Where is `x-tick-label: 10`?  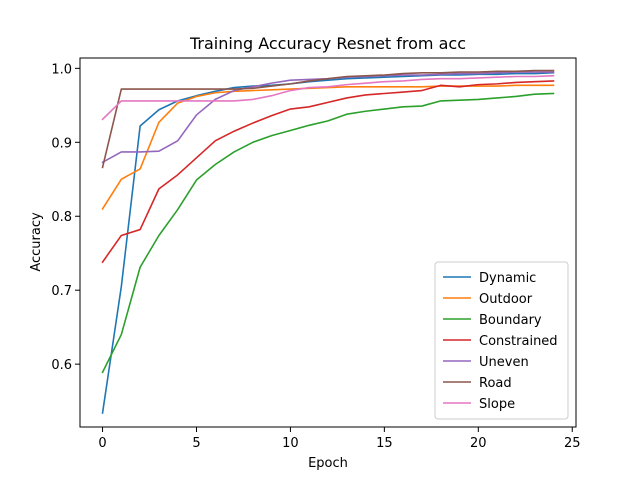
x-tick-label: 10 is located at coordinates (290, 443).